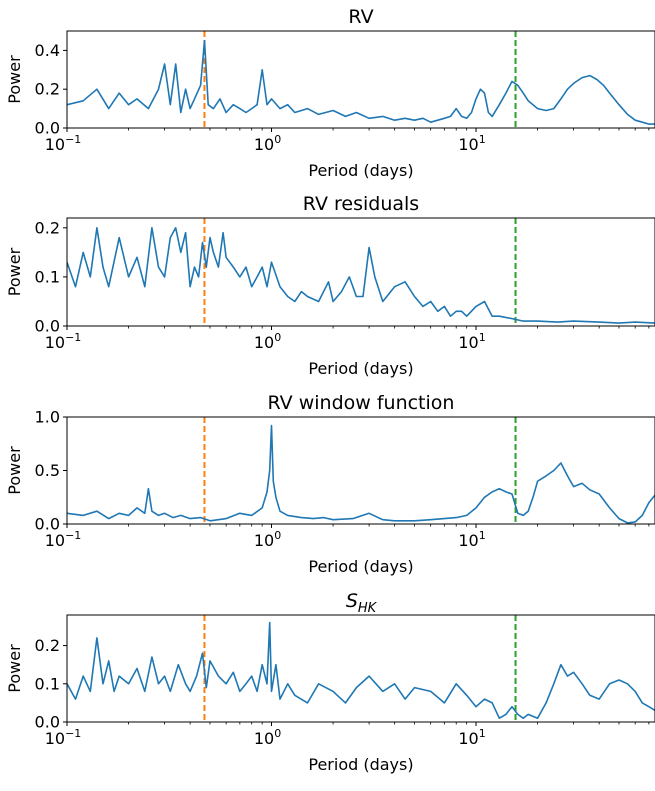  What do you see at coordinates (361, 403) in the screenshot?
I see `panel-title: RV window function` at bounding box center [361, 403].